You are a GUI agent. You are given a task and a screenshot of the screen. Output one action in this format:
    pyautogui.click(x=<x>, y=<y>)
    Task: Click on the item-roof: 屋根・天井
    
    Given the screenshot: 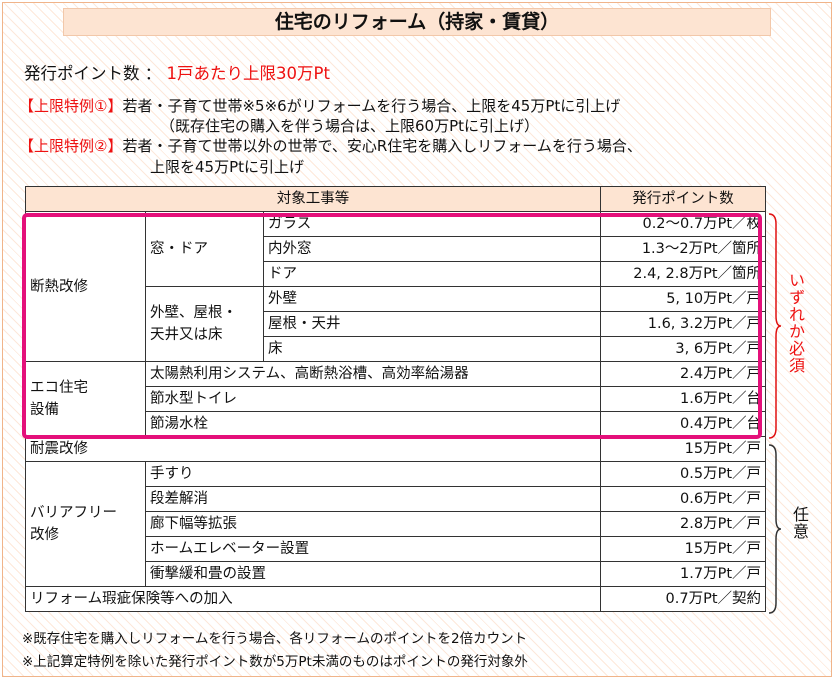 What is the action you would take?
    pyautogui.click(x=432, y=324)
    